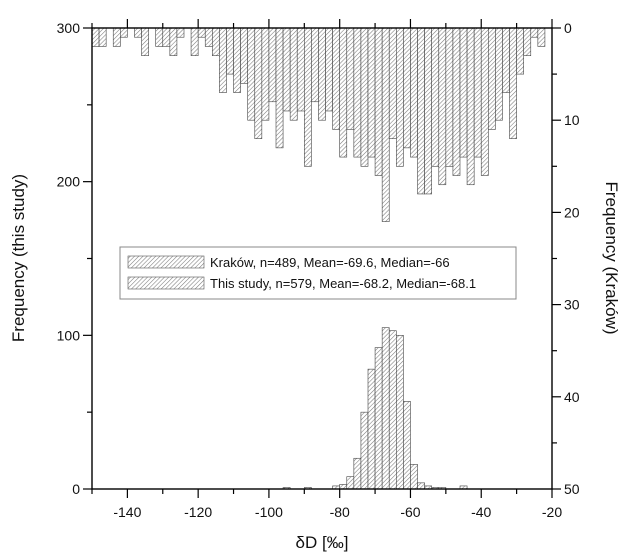  I want to click on this-study-bars, so click(375, 408).